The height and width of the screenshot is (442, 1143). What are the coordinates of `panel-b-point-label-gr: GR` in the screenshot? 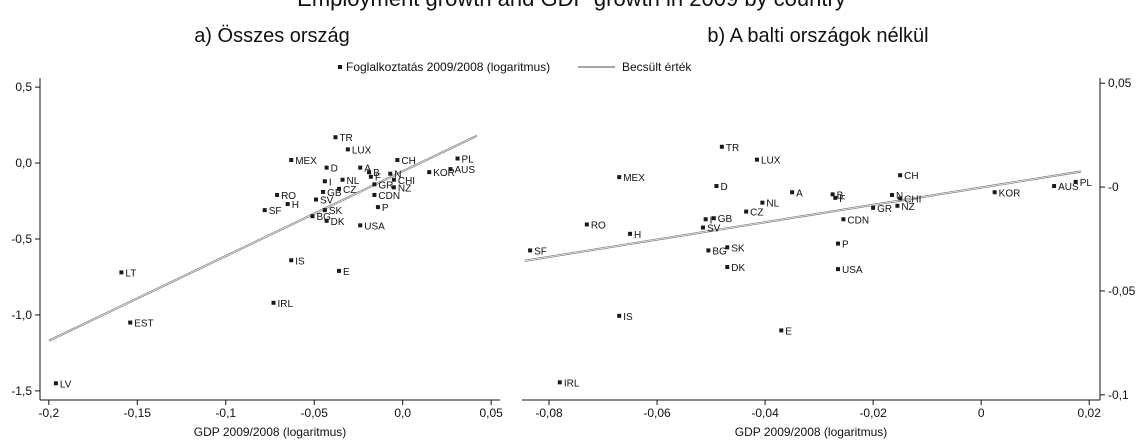 It's located at (884, 209).